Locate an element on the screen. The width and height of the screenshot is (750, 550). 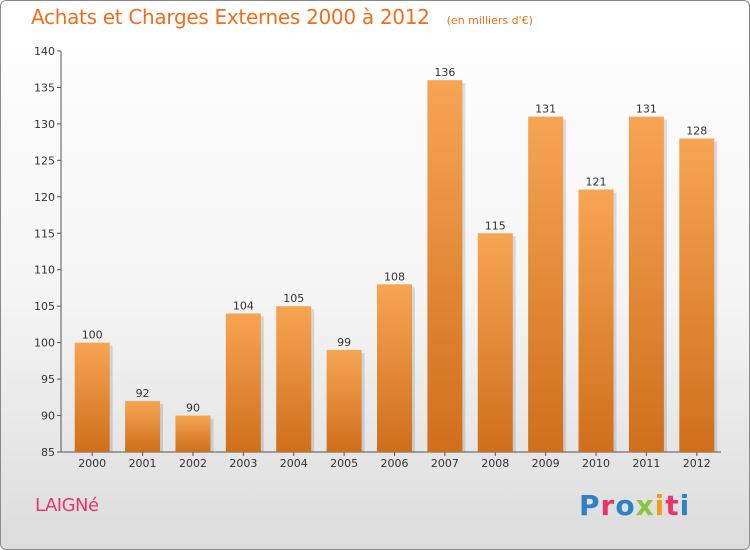
x-tick-label: 2007 is located at coordinates (445, 463).